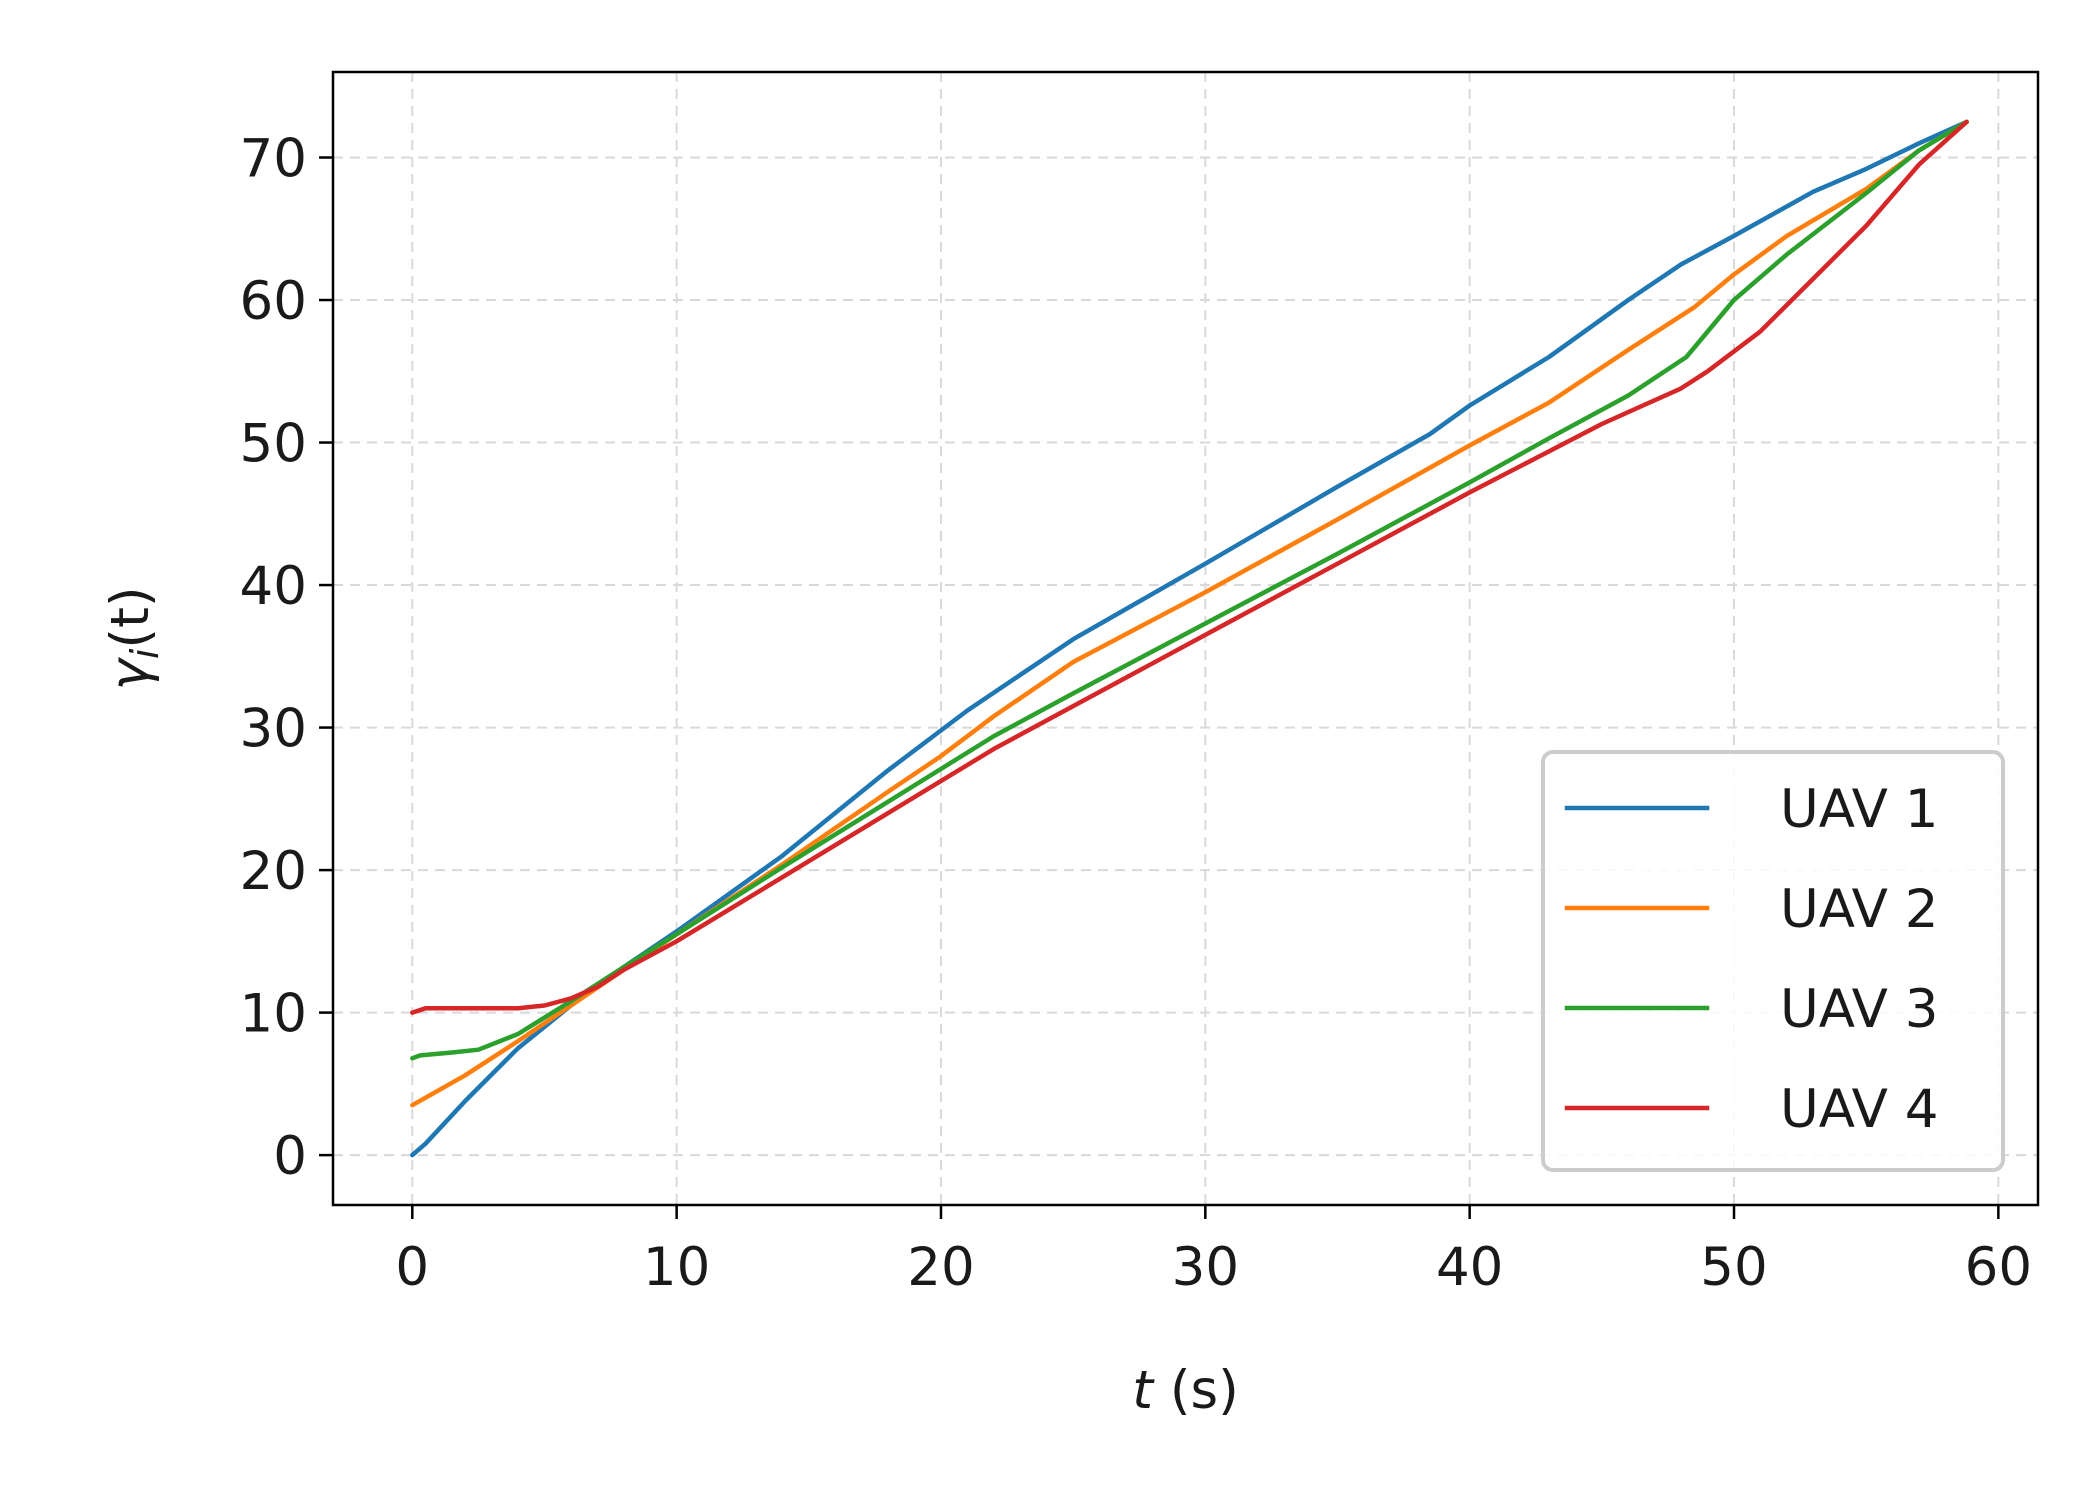 Image resolution: width=2100 pixels, height=1504 pixels. What do you see at coordinates (1859, 1109) in the screenshot?
I see `legend-label-uav-4: UAV 4` at bounding box center [1859, 1109].